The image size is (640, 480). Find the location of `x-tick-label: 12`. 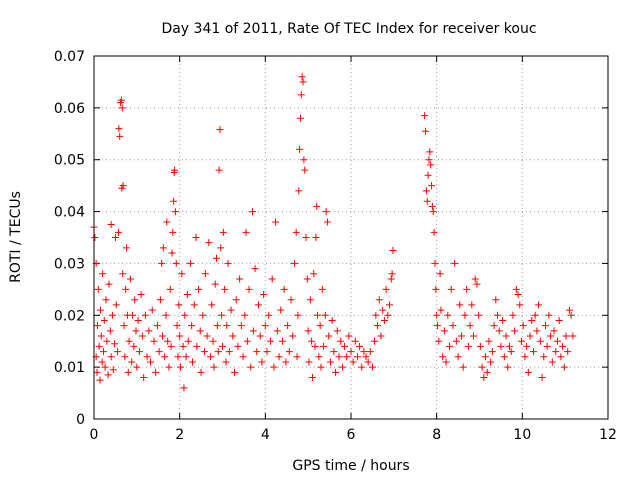

x-tick-label: 12 is located at coordinates (608, 435).